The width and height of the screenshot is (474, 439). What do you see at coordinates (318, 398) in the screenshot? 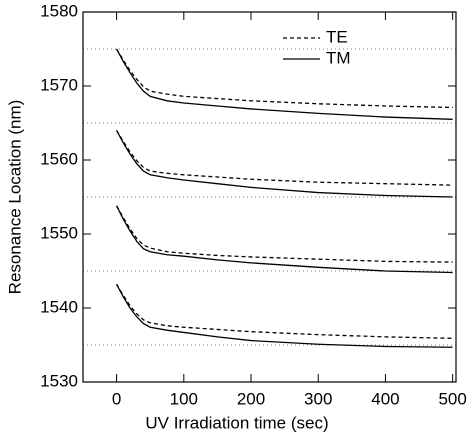
I see `x-tick-label: 300` at bounding box center [318, 398].